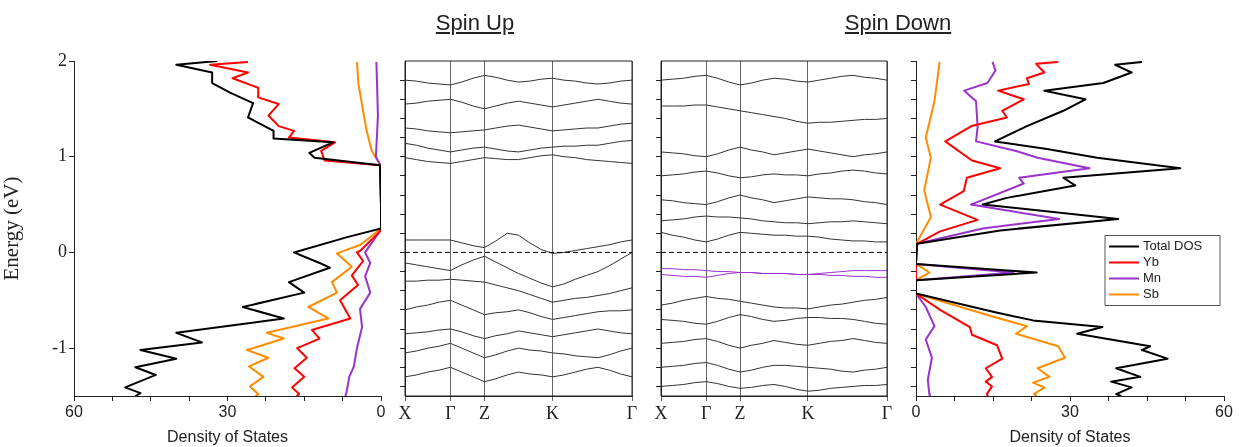  What do you see at coordinates (12, 228) in the screenshot?
I see `y-axis-title: Energy (eV)` at bounding box center [12, 228].